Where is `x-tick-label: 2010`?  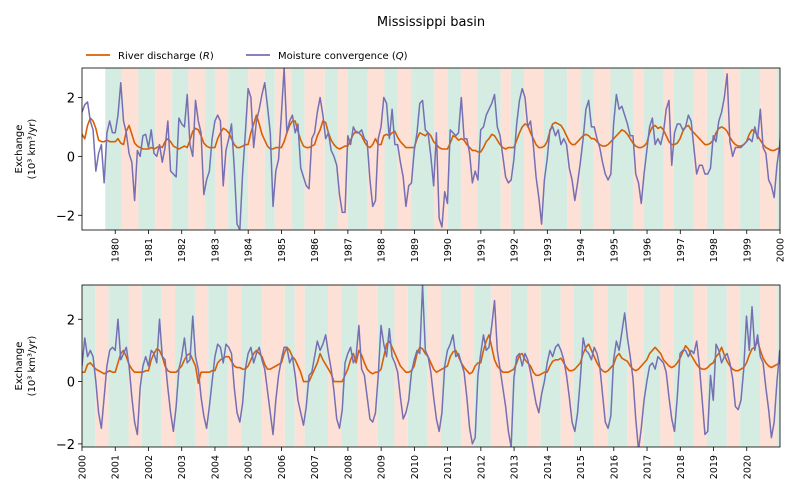 x-tick-label: 2010 is located at coordinates (415, 467).